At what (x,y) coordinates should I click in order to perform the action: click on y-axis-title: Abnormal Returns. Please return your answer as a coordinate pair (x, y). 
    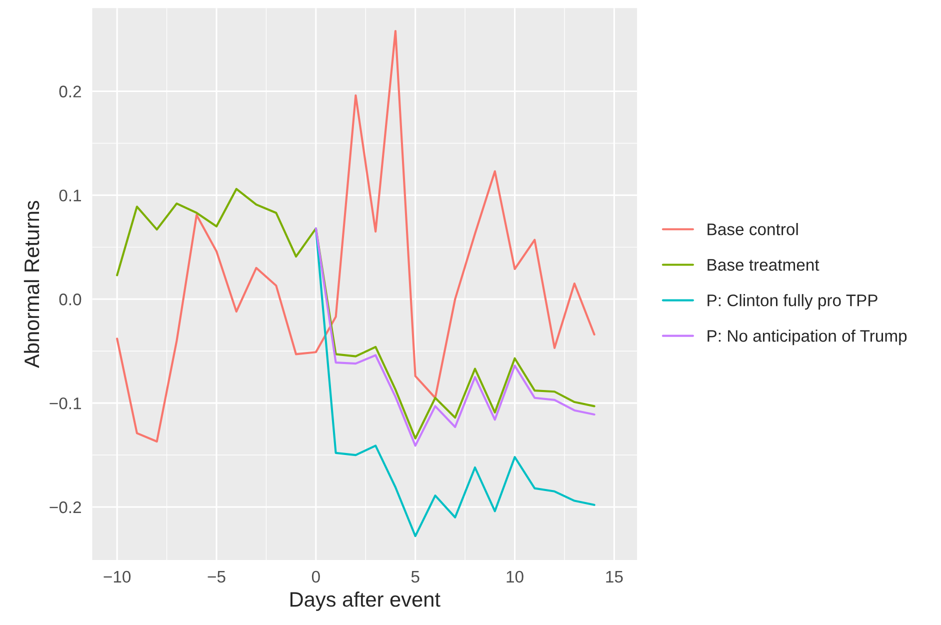
    Looking at the image, I should click on (32, 284).